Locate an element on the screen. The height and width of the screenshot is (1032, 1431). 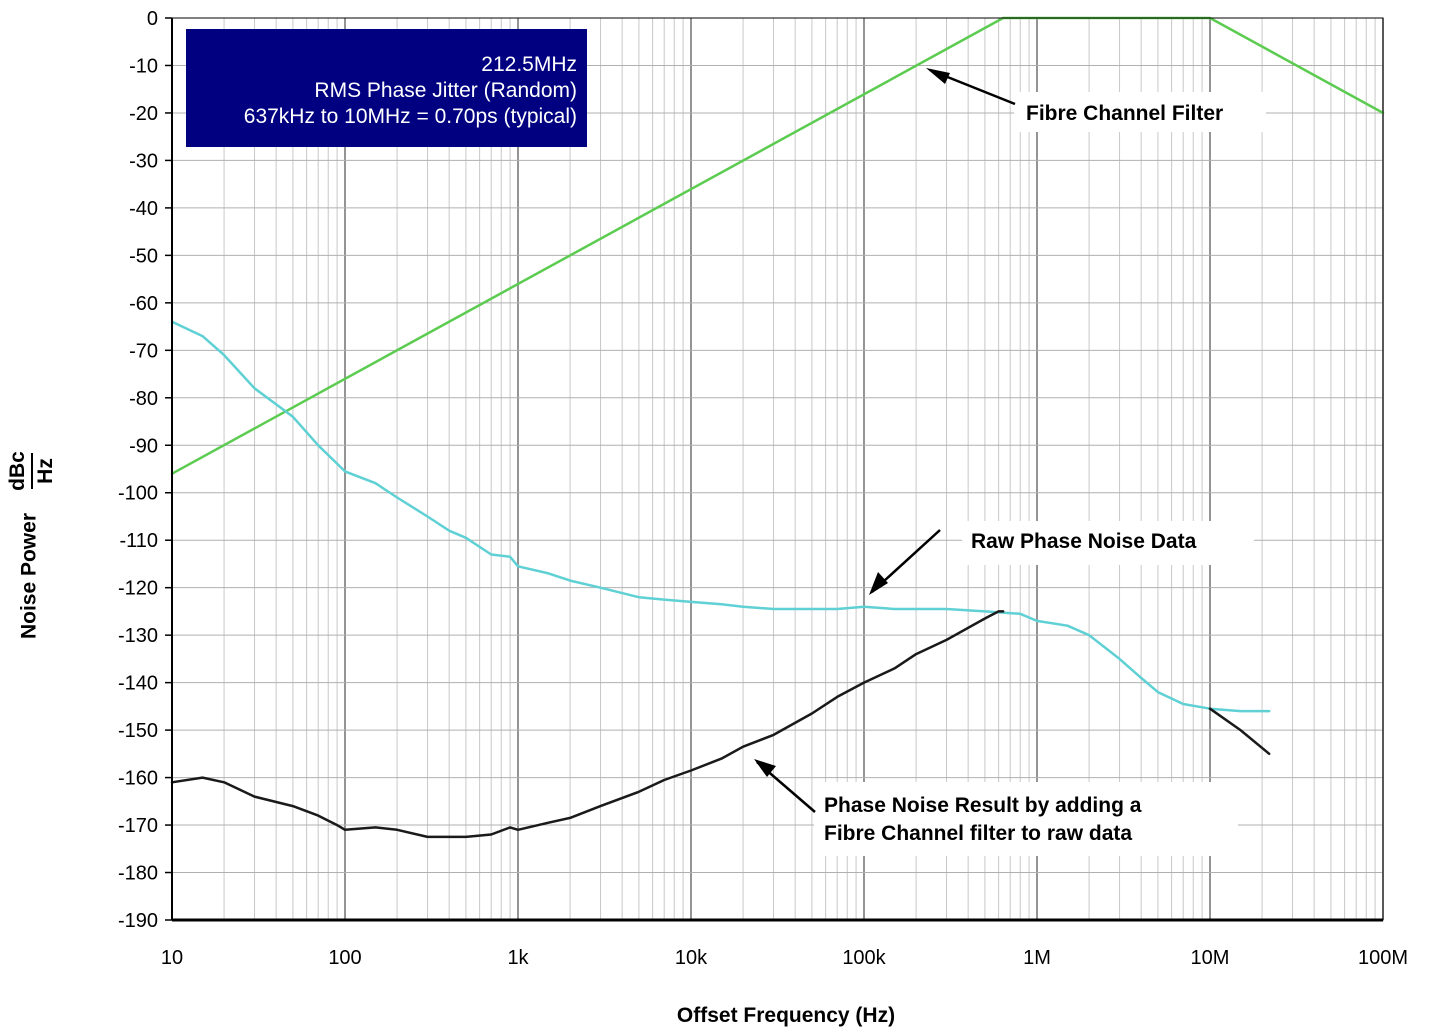
y-tick-label: -100 is located at coordinates (138, 494).